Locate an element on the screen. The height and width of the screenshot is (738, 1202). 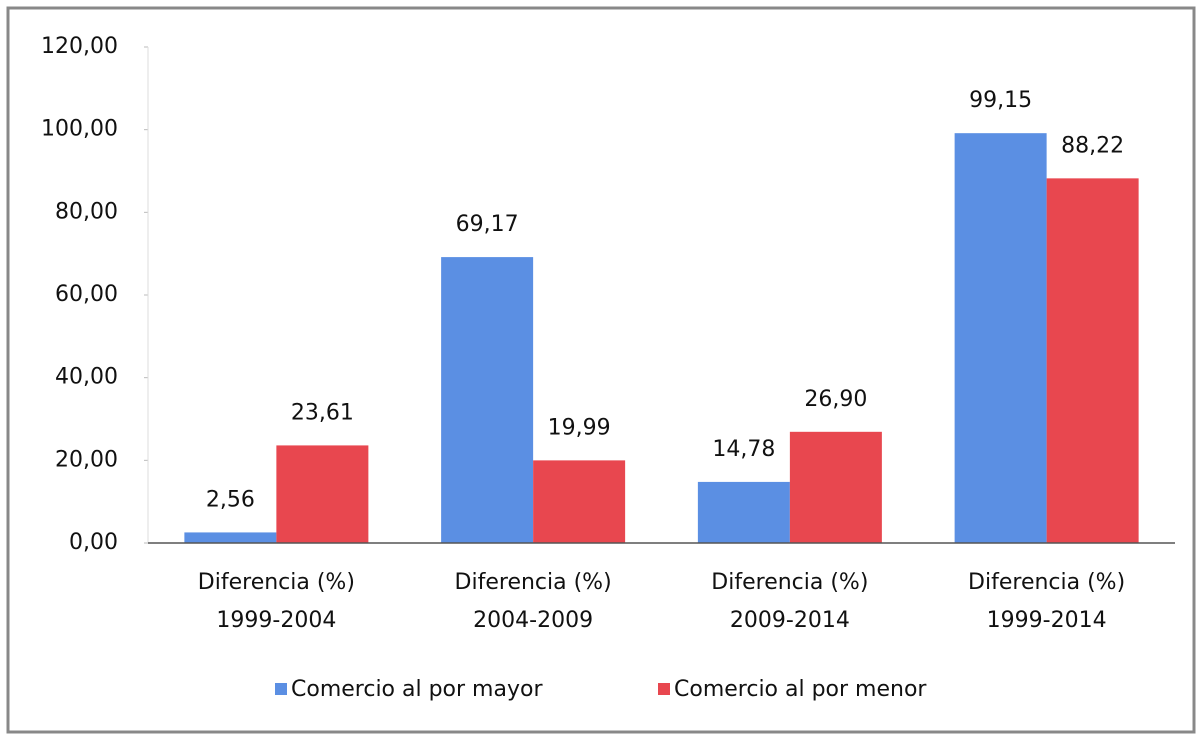
data-label: 26,90 is located at coordinates (835, 399).